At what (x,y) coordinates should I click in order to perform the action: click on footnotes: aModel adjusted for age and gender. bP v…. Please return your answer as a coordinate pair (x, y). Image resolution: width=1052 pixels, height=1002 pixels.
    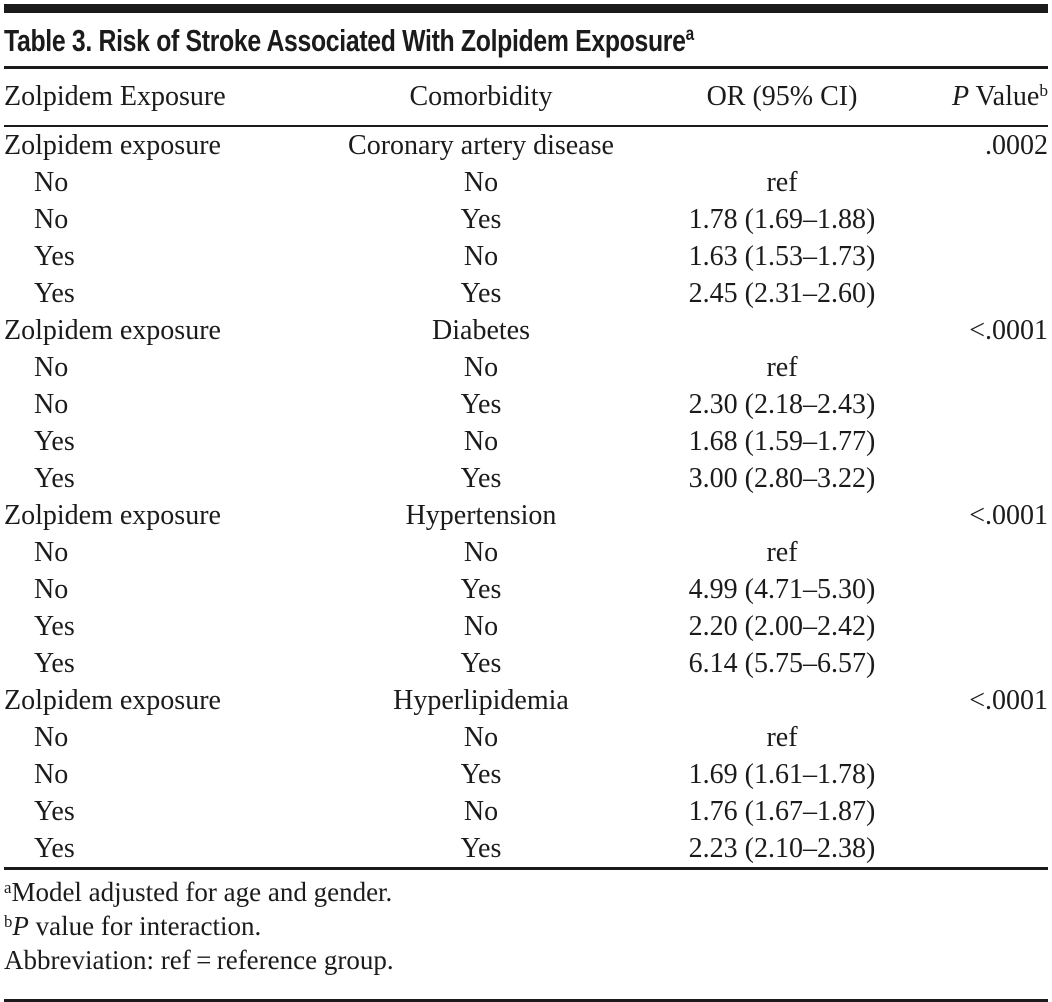
    Looking at the image, I should click on (526, 934).